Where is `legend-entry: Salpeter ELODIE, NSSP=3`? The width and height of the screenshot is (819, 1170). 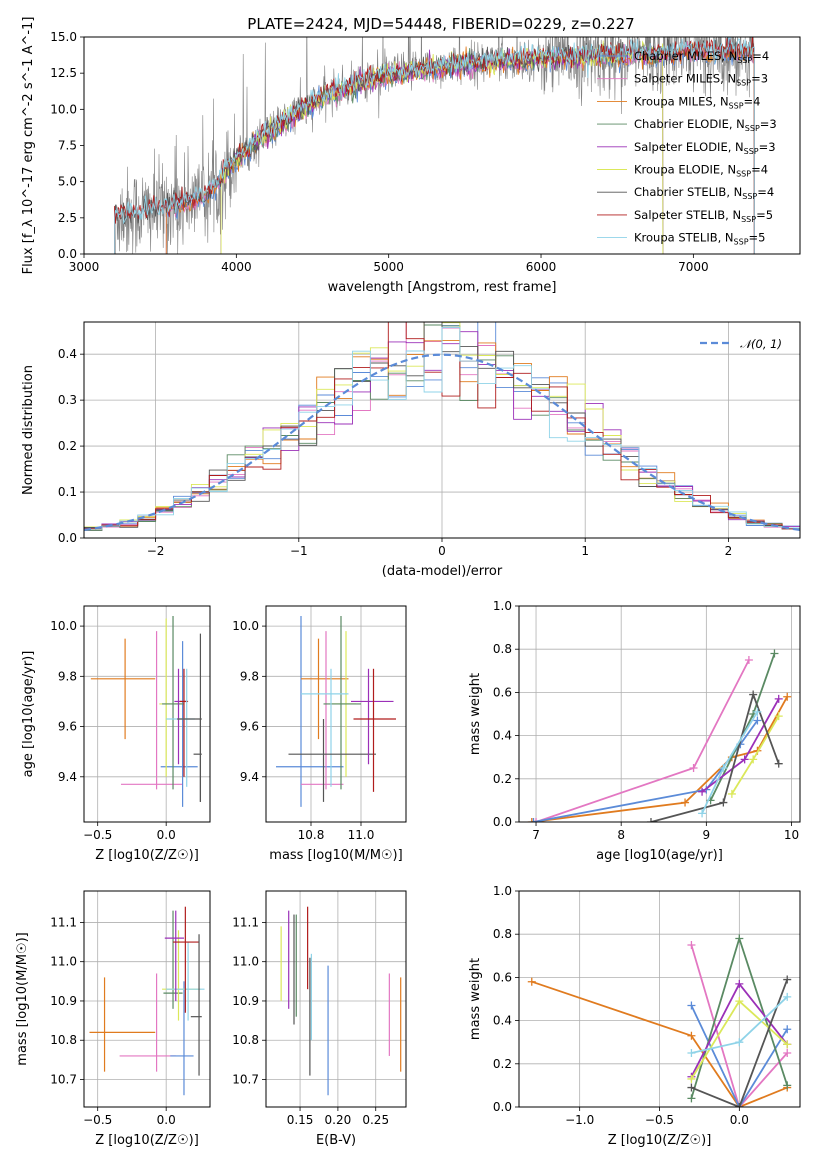 legend-entry: Salpeter ELODIE, NSSP=3 is located at coordinates (705, 148).